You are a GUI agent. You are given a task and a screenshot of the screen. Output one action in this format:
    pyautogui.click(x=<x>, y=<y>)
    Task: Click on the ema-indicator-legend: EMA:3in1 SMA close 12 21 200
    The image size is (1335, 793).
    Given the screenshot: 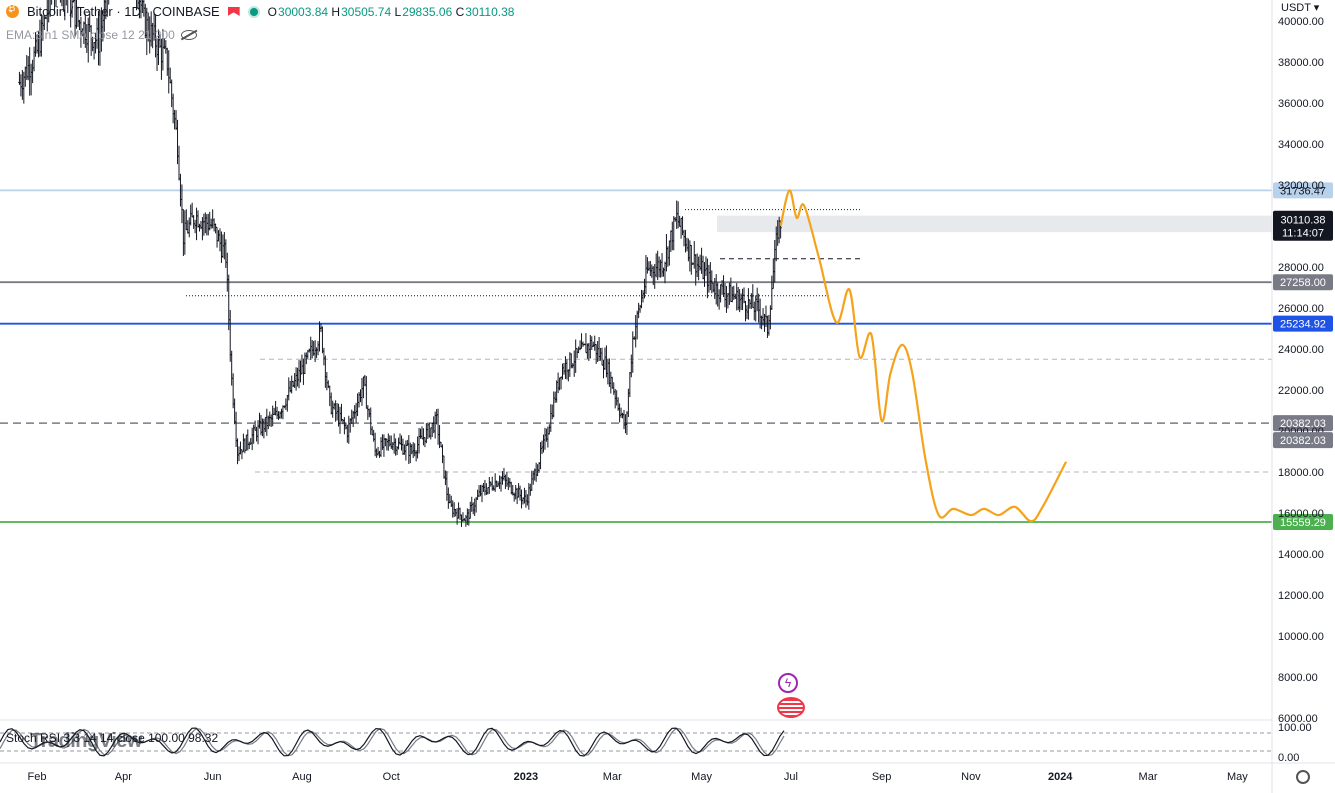 What is the action you would take?
    pyautogui.click(x=101, y=35)
    